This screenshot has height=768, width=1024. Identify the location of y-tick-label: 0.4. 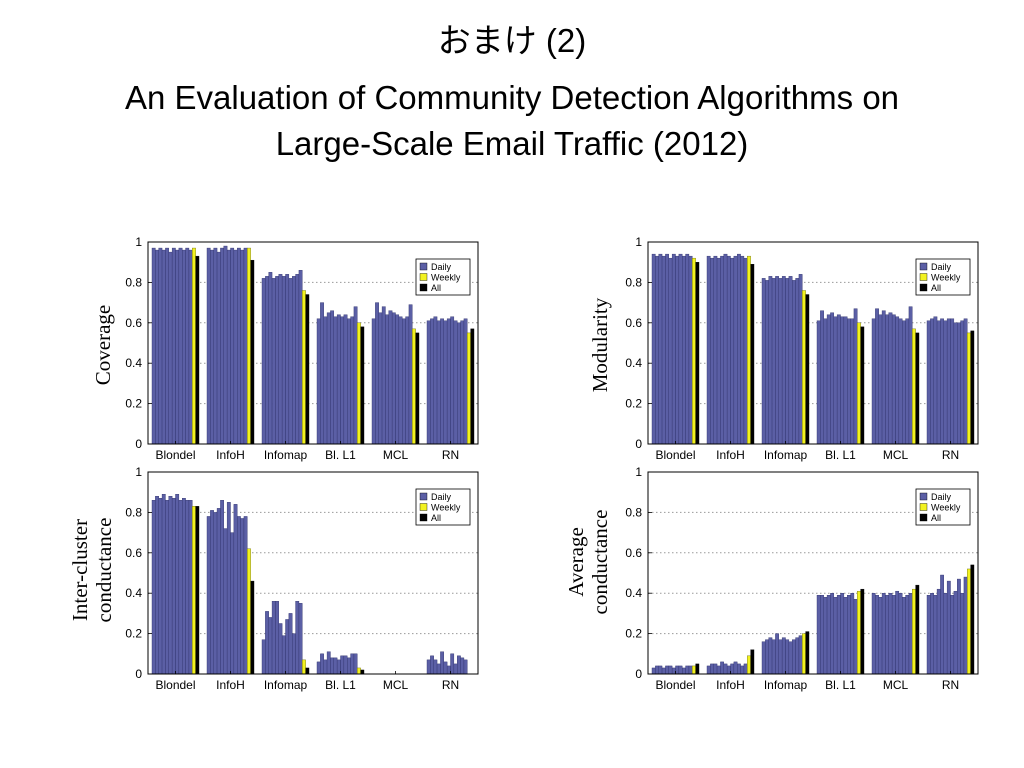
(633, 363).